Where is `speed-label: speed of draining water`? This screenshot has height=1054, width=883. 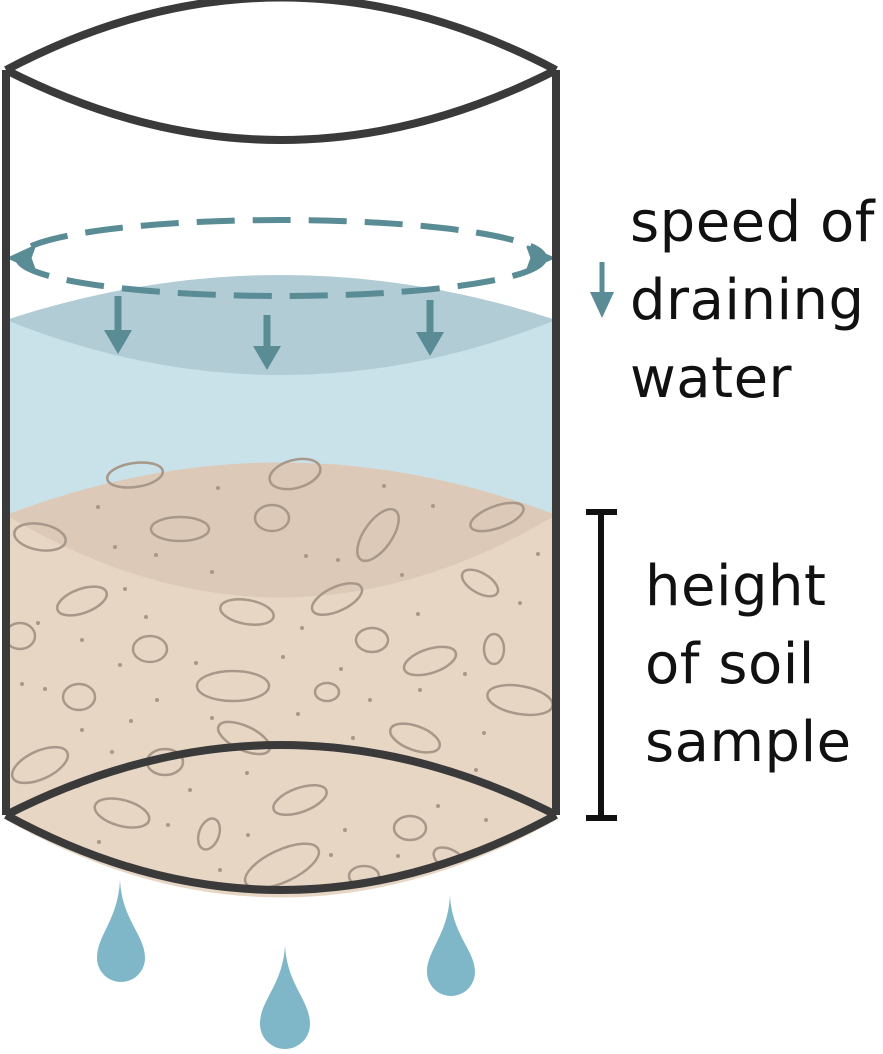
speed-label: speed of draining water is located at coordinates (752, 301).